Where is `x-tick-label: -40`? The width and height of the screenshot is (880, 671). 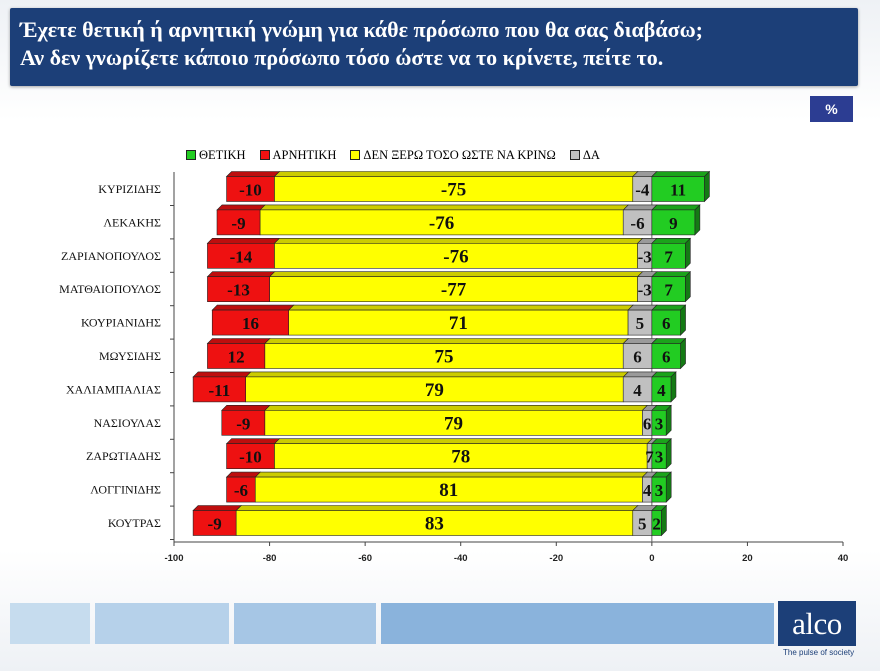
x-tick-label: -40 is located at coordinates (461, 558).